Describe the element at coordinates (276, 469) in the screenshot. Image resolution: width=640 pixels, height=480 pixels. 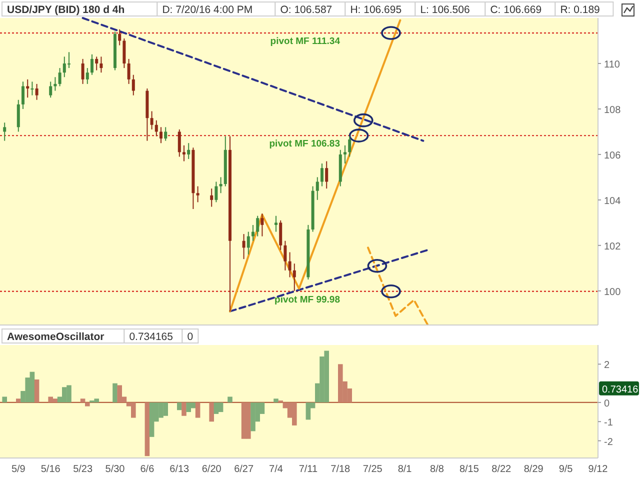
I see `x-tick-label: 7/4` at that location.